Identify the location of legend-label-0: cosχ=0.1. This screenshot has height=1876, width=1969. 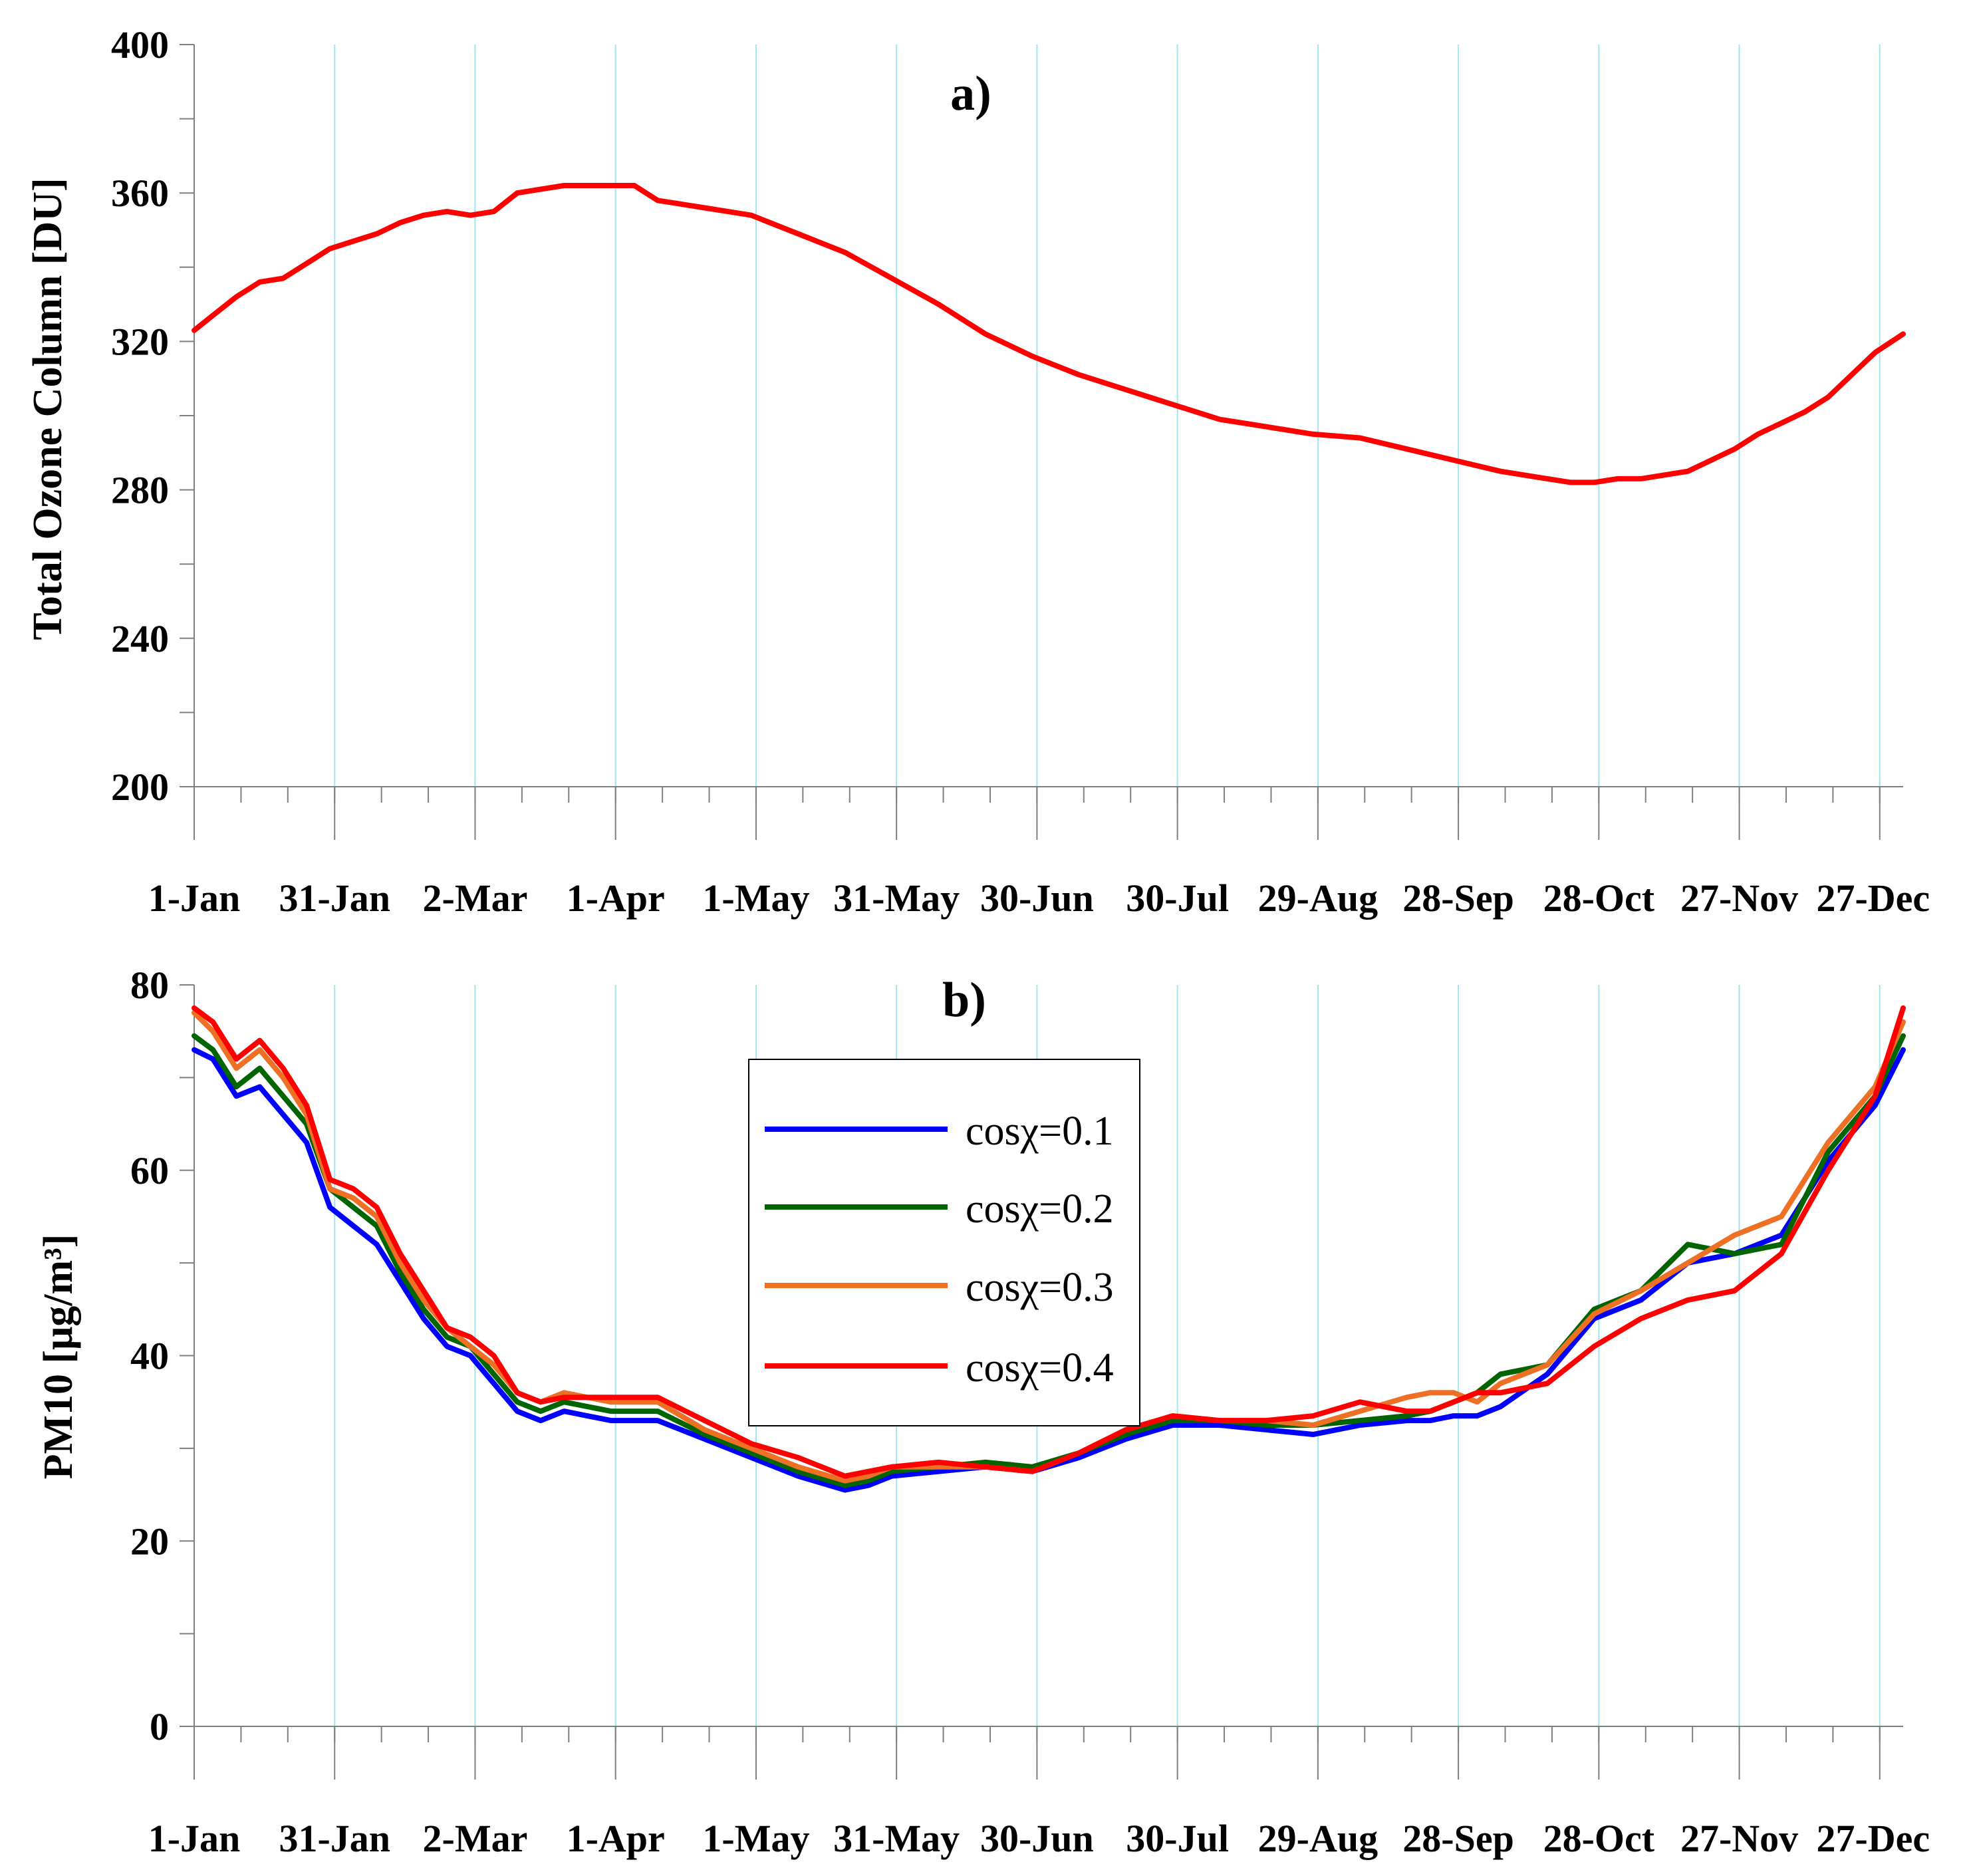
(1040, 1131).